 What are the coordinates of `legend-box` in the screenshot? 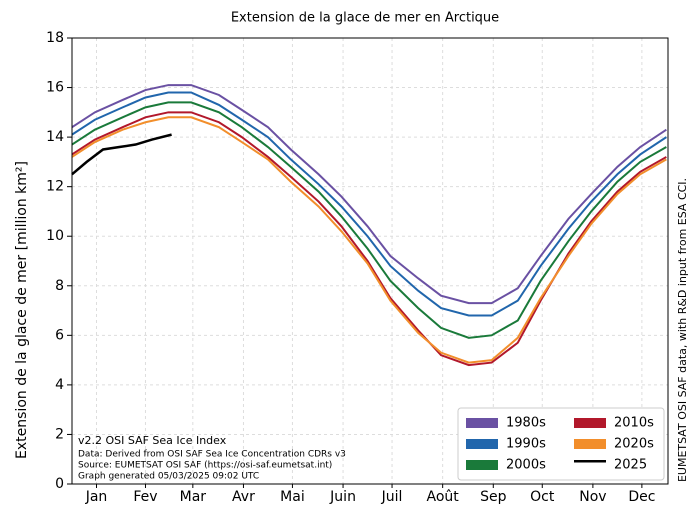 It's located at (561, 444).